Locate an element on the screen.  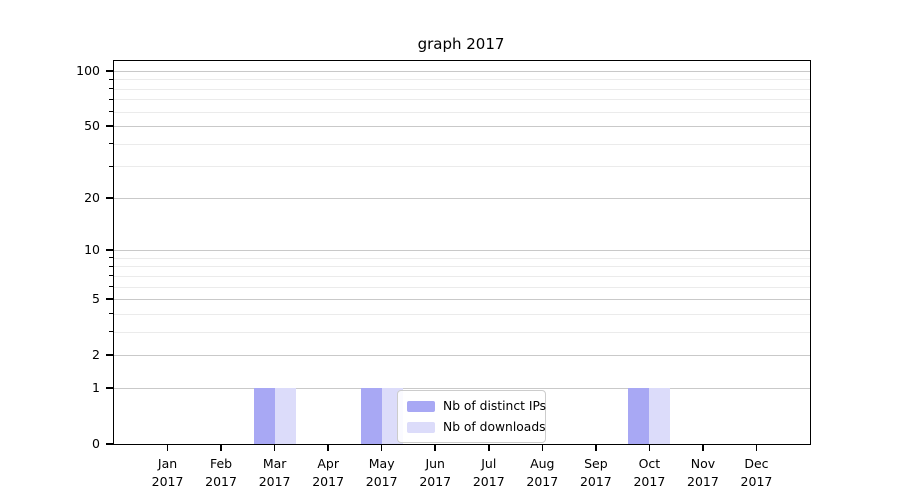
y-tick-label: 2 is located at coordinates (96, 355).